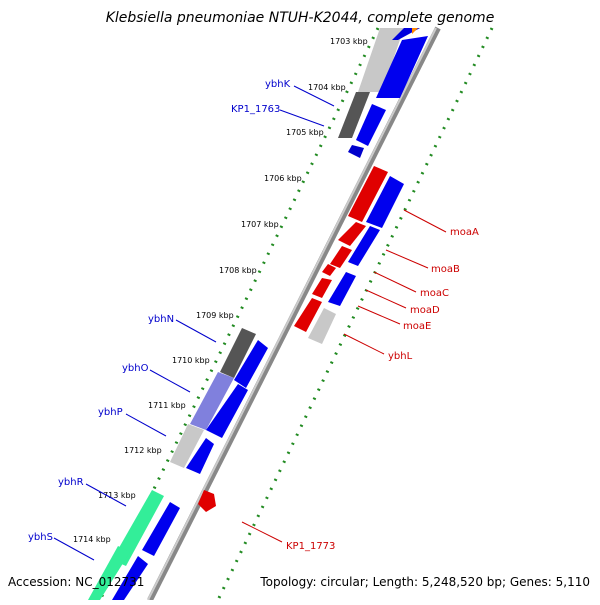 Image resolution: width=600 pixels, height=605 pixels. I want to click on tick-label: 1706 kbp, so click(283, 178).